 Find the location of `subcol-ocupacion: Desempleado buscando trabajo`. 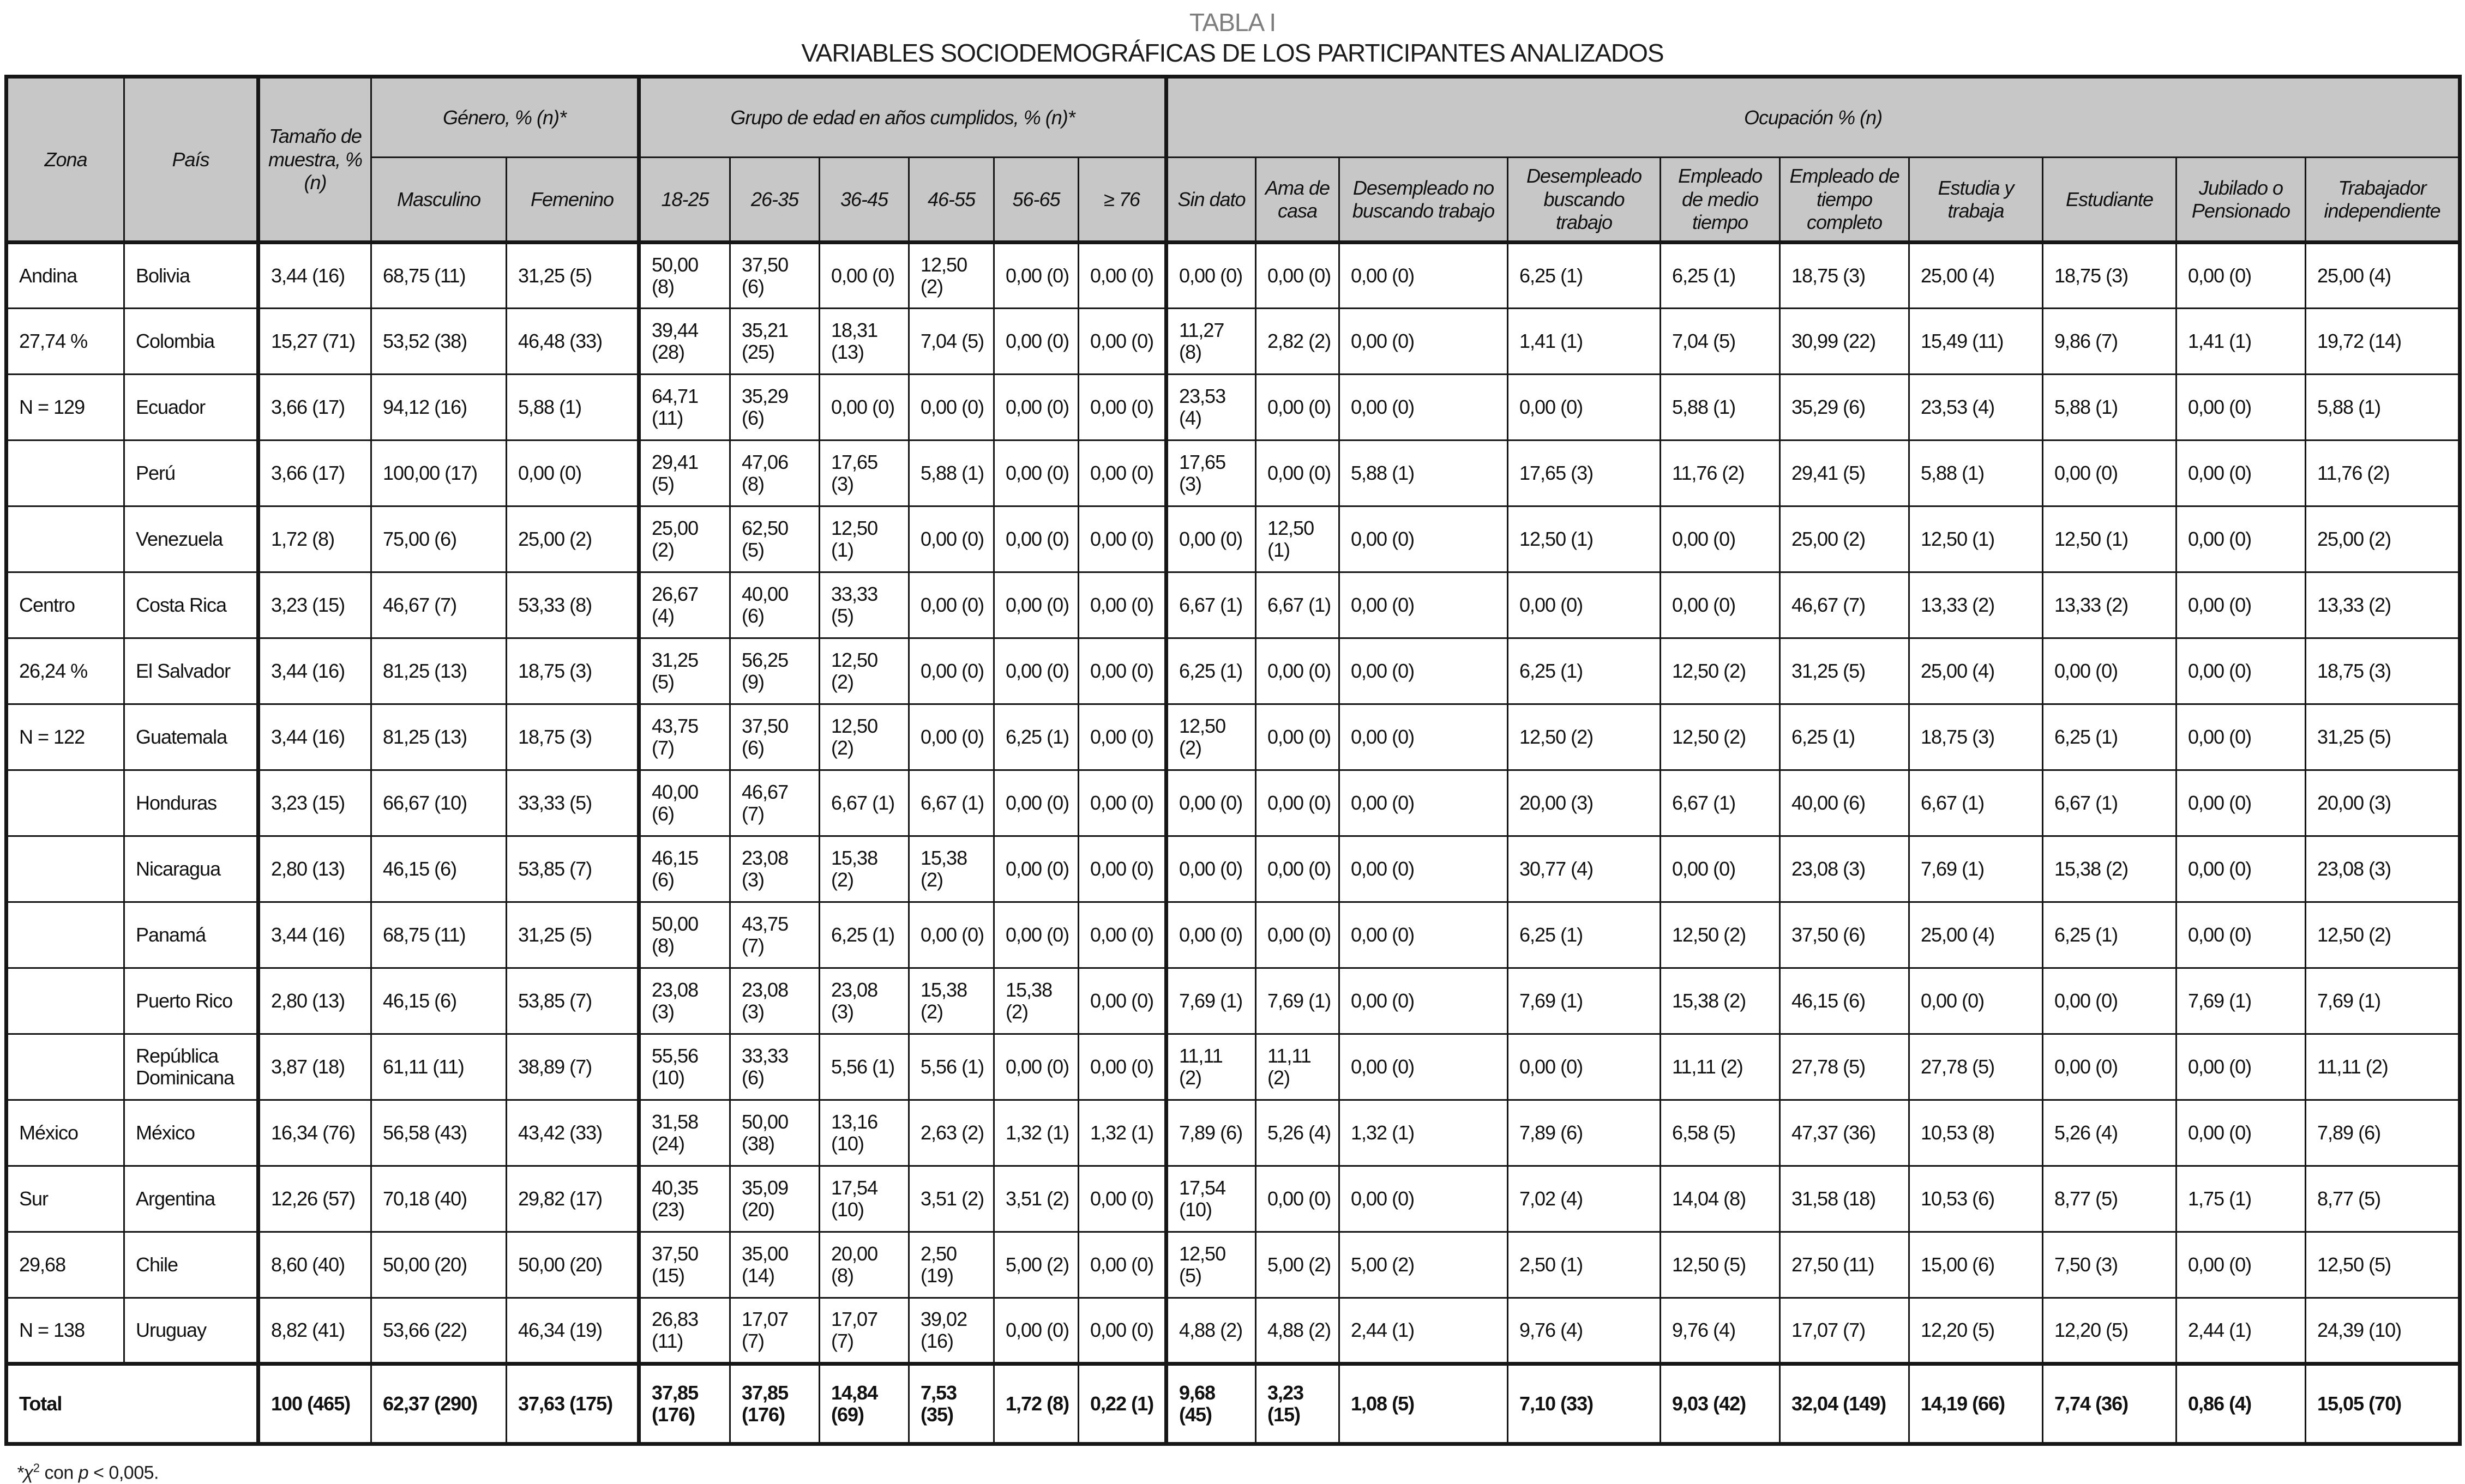

subcol-ocupacion: Desempleado buscando trabajo is located at coordinates (1585, 200).